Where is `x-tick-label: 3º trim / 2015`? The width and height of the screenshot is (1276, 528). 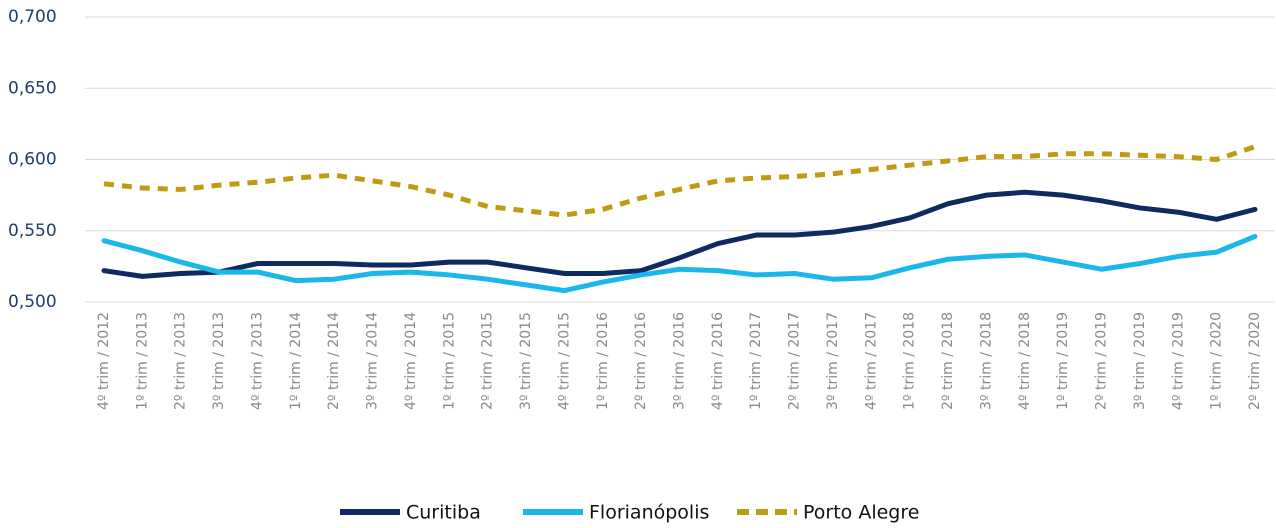
x-tick-label: 3º trim / 2015 is located at coordinates (526, 361).